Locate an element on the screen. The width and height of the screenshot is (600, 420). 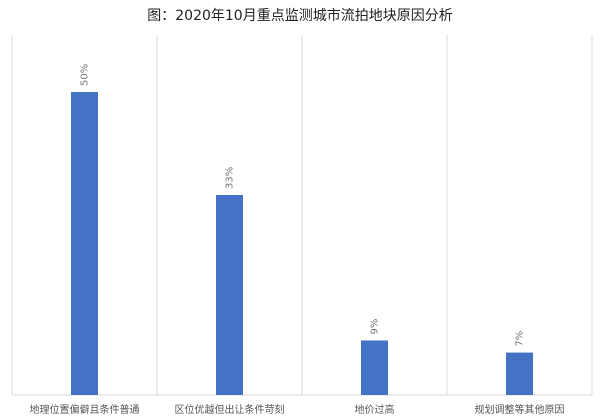
value-label: 50% is located at coordinates (85, 75).